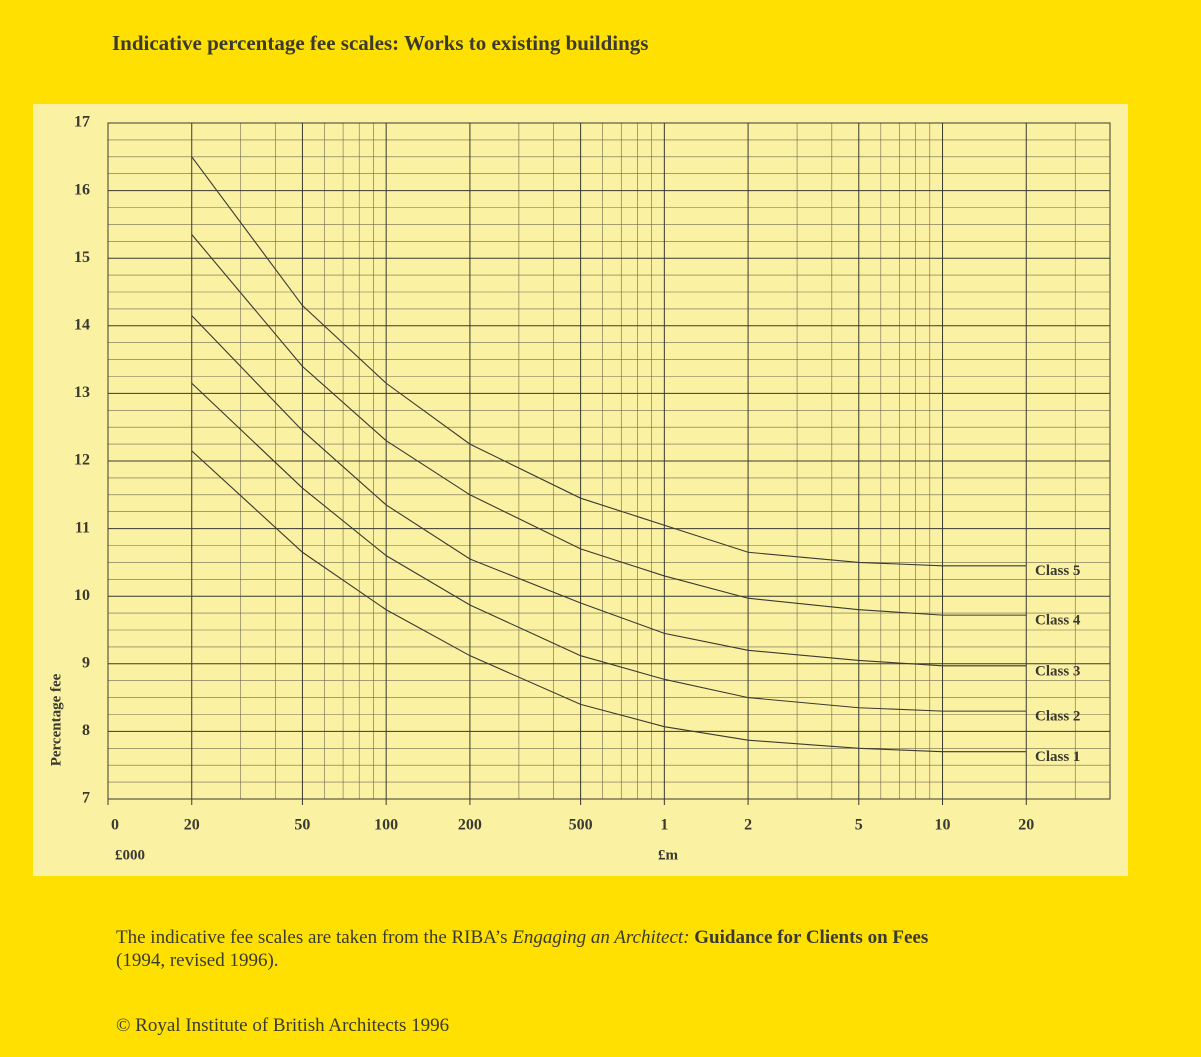 The width and height of the screenshot is (1201, 1057). What do you see at coordinates (82, 595) in the screenshot?
I see `y-tick-label: 10` at bounding box center [82, 595].